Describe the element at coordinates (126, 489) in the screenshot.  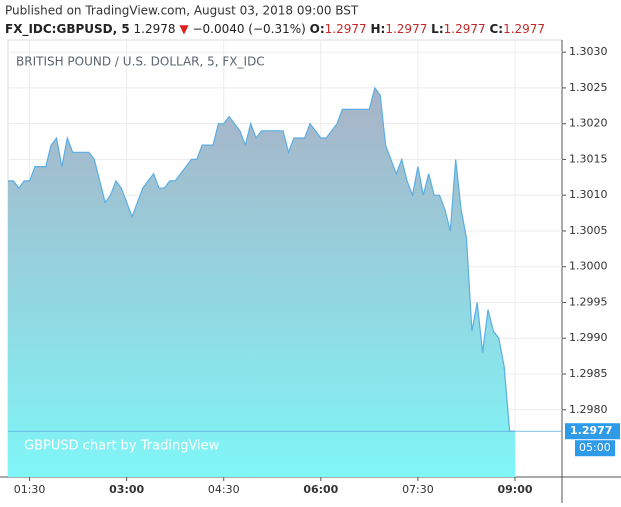
I see `x-tick-label: 03:00` at that location.